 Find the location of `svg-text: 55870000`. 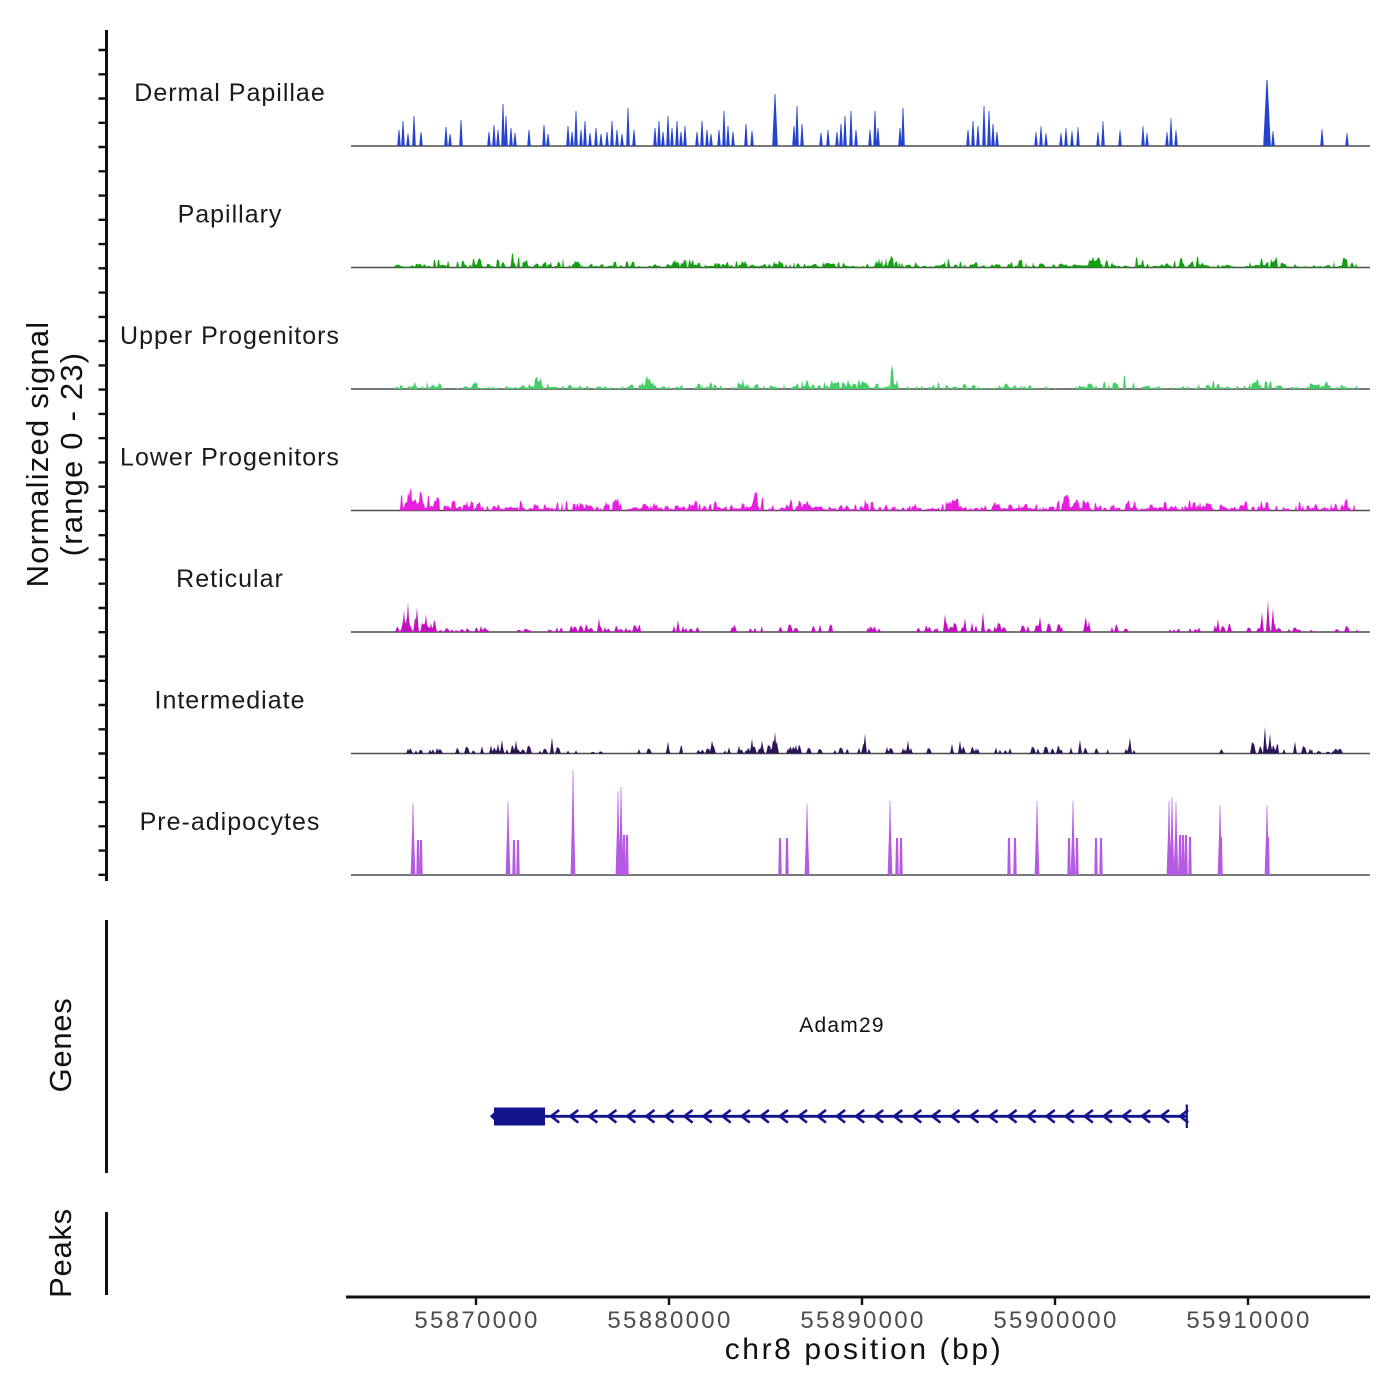

svg-text: 55870000 is located at coordinates (476, 1320).